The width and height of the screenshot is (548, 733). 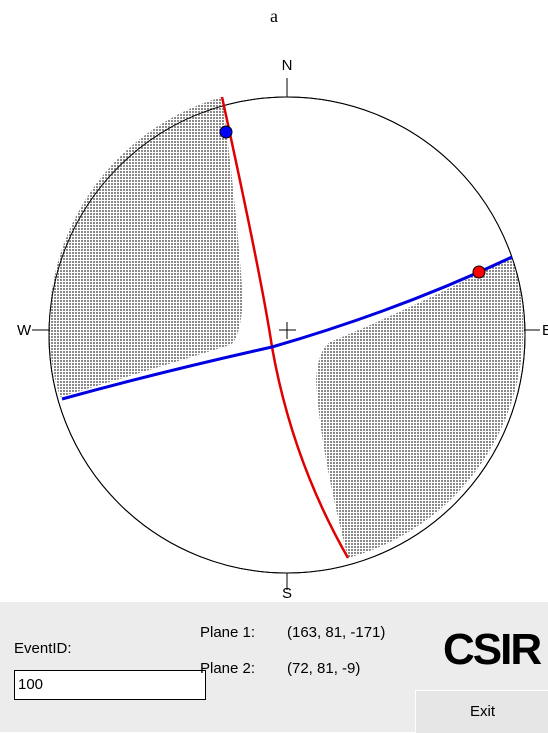 I want to click on east-label: E, so click(x=545, y=330).